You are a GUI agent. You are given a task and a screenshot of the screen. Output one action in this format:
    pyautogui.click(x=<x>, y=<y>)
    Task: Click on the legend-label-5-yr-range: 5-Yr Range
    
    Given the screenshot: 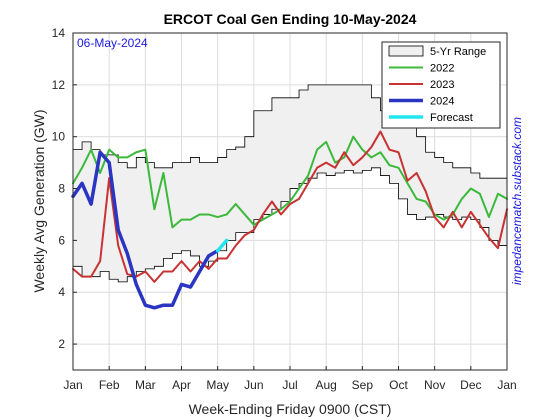 What is the action you would take?
    pyautogui.click(x=458, y=52)
    